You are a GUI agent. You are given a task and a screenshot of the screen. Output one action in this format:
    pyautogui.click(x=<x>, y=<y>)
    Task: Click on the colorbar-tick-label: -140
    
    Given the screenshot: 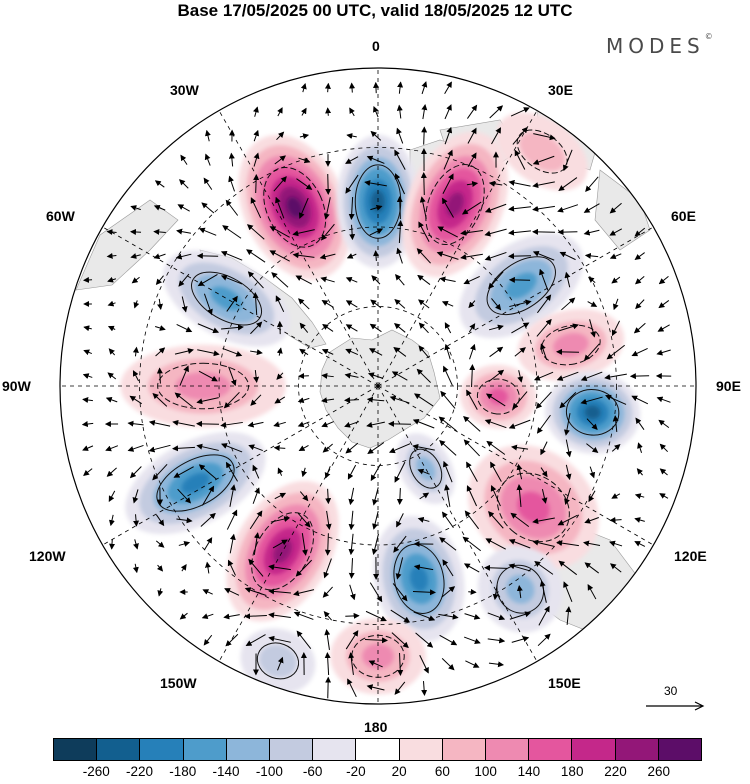 What is the action you would take?
    pyautogui.click(x=226, y=771)
    